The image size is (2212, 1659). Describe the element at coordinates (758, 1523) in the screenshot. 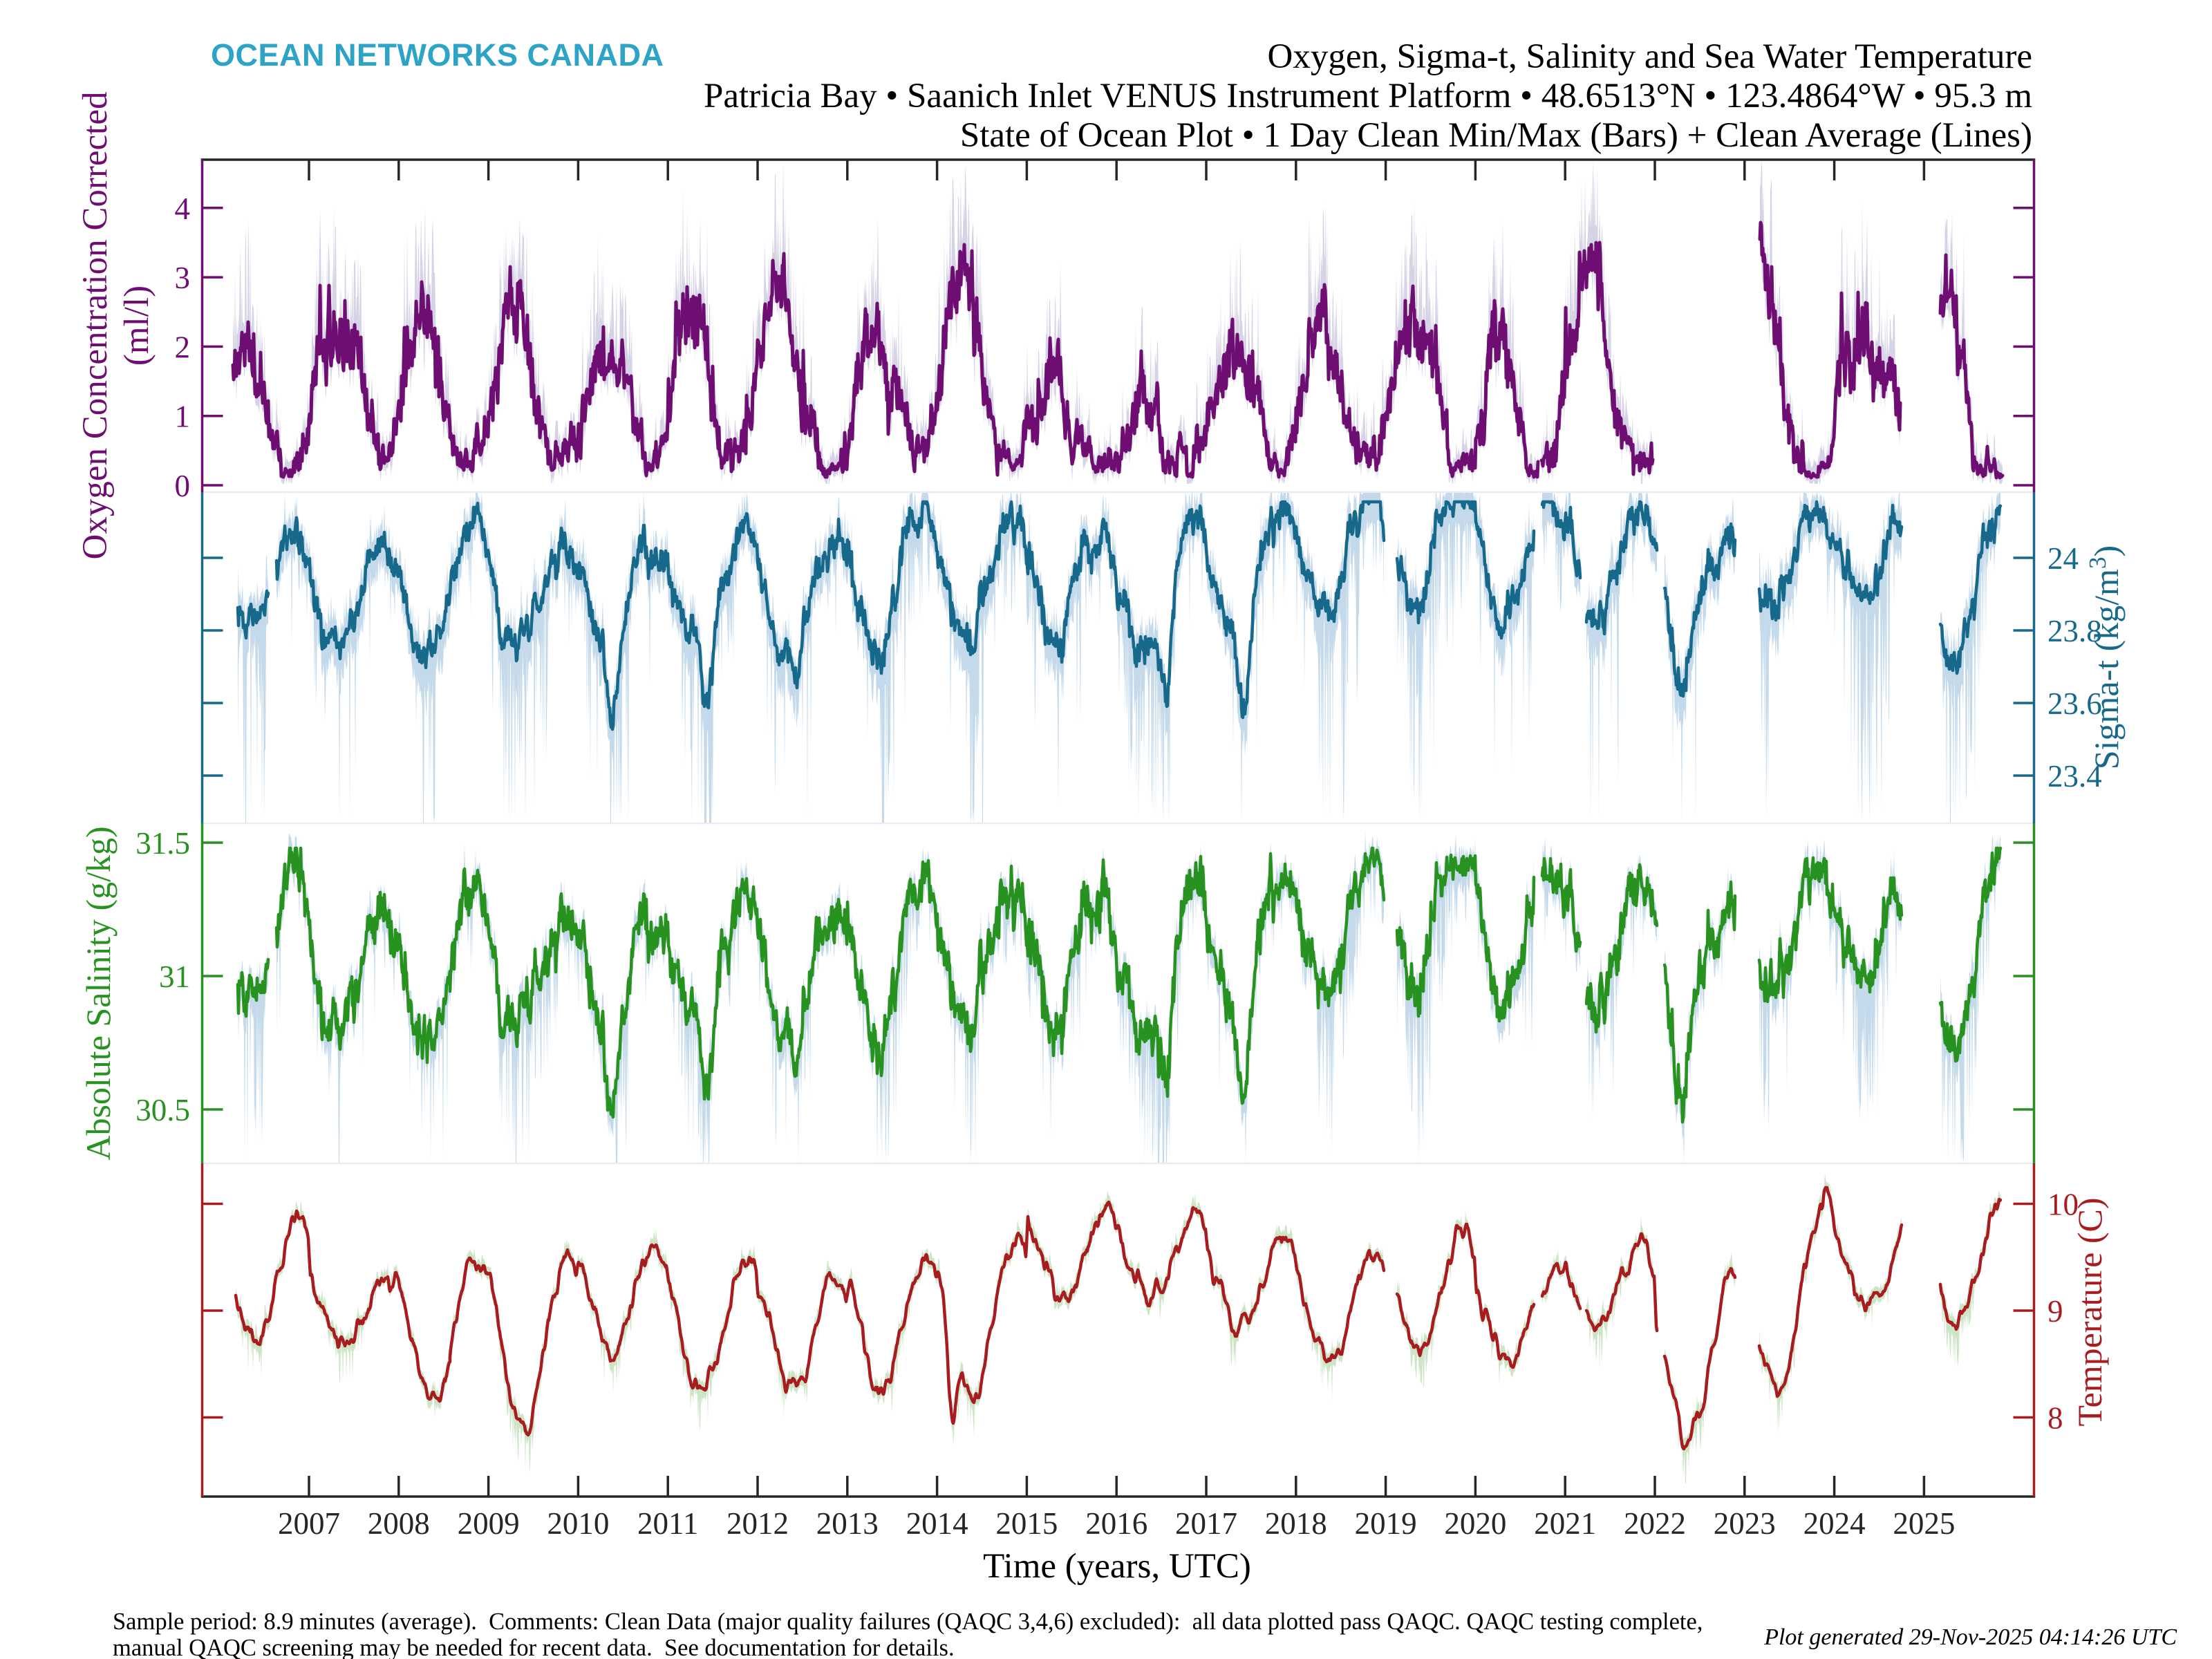

I see `svg-text: 2012` at that location.